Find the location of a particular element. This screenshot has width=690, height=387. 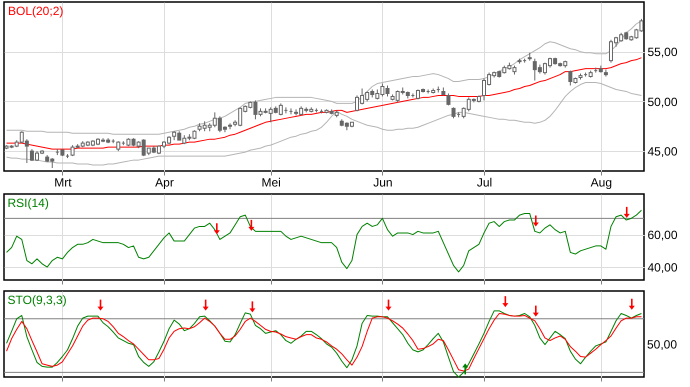

x-tick-label: Aug is located at coordinates (601, 183).